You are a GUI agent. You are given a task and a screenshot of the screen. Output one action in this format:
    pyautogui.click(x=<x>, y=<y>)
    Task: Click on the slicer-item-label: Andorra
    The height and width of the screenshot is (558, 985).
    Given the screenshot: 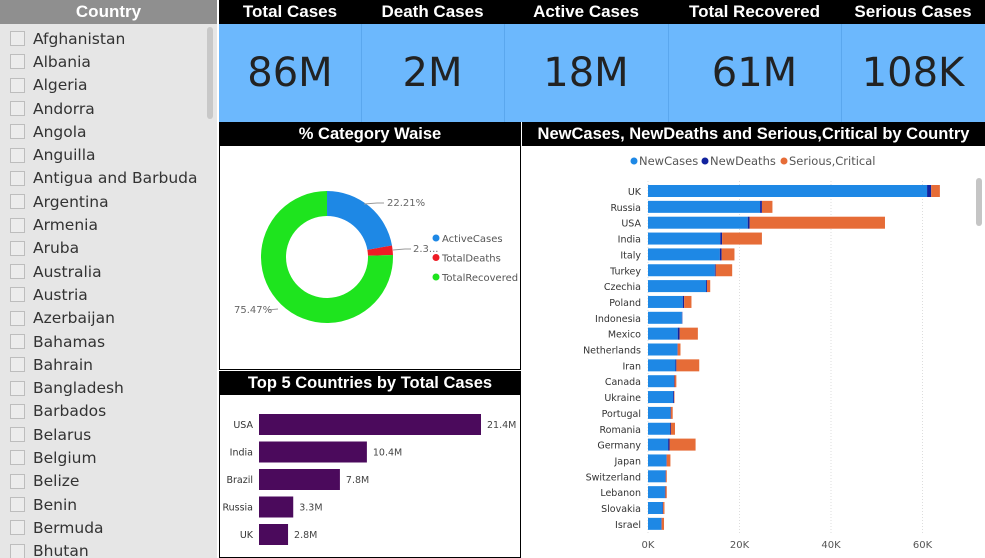 What is the action you would take?
    pyautogui.click(x=64, y=108)
    